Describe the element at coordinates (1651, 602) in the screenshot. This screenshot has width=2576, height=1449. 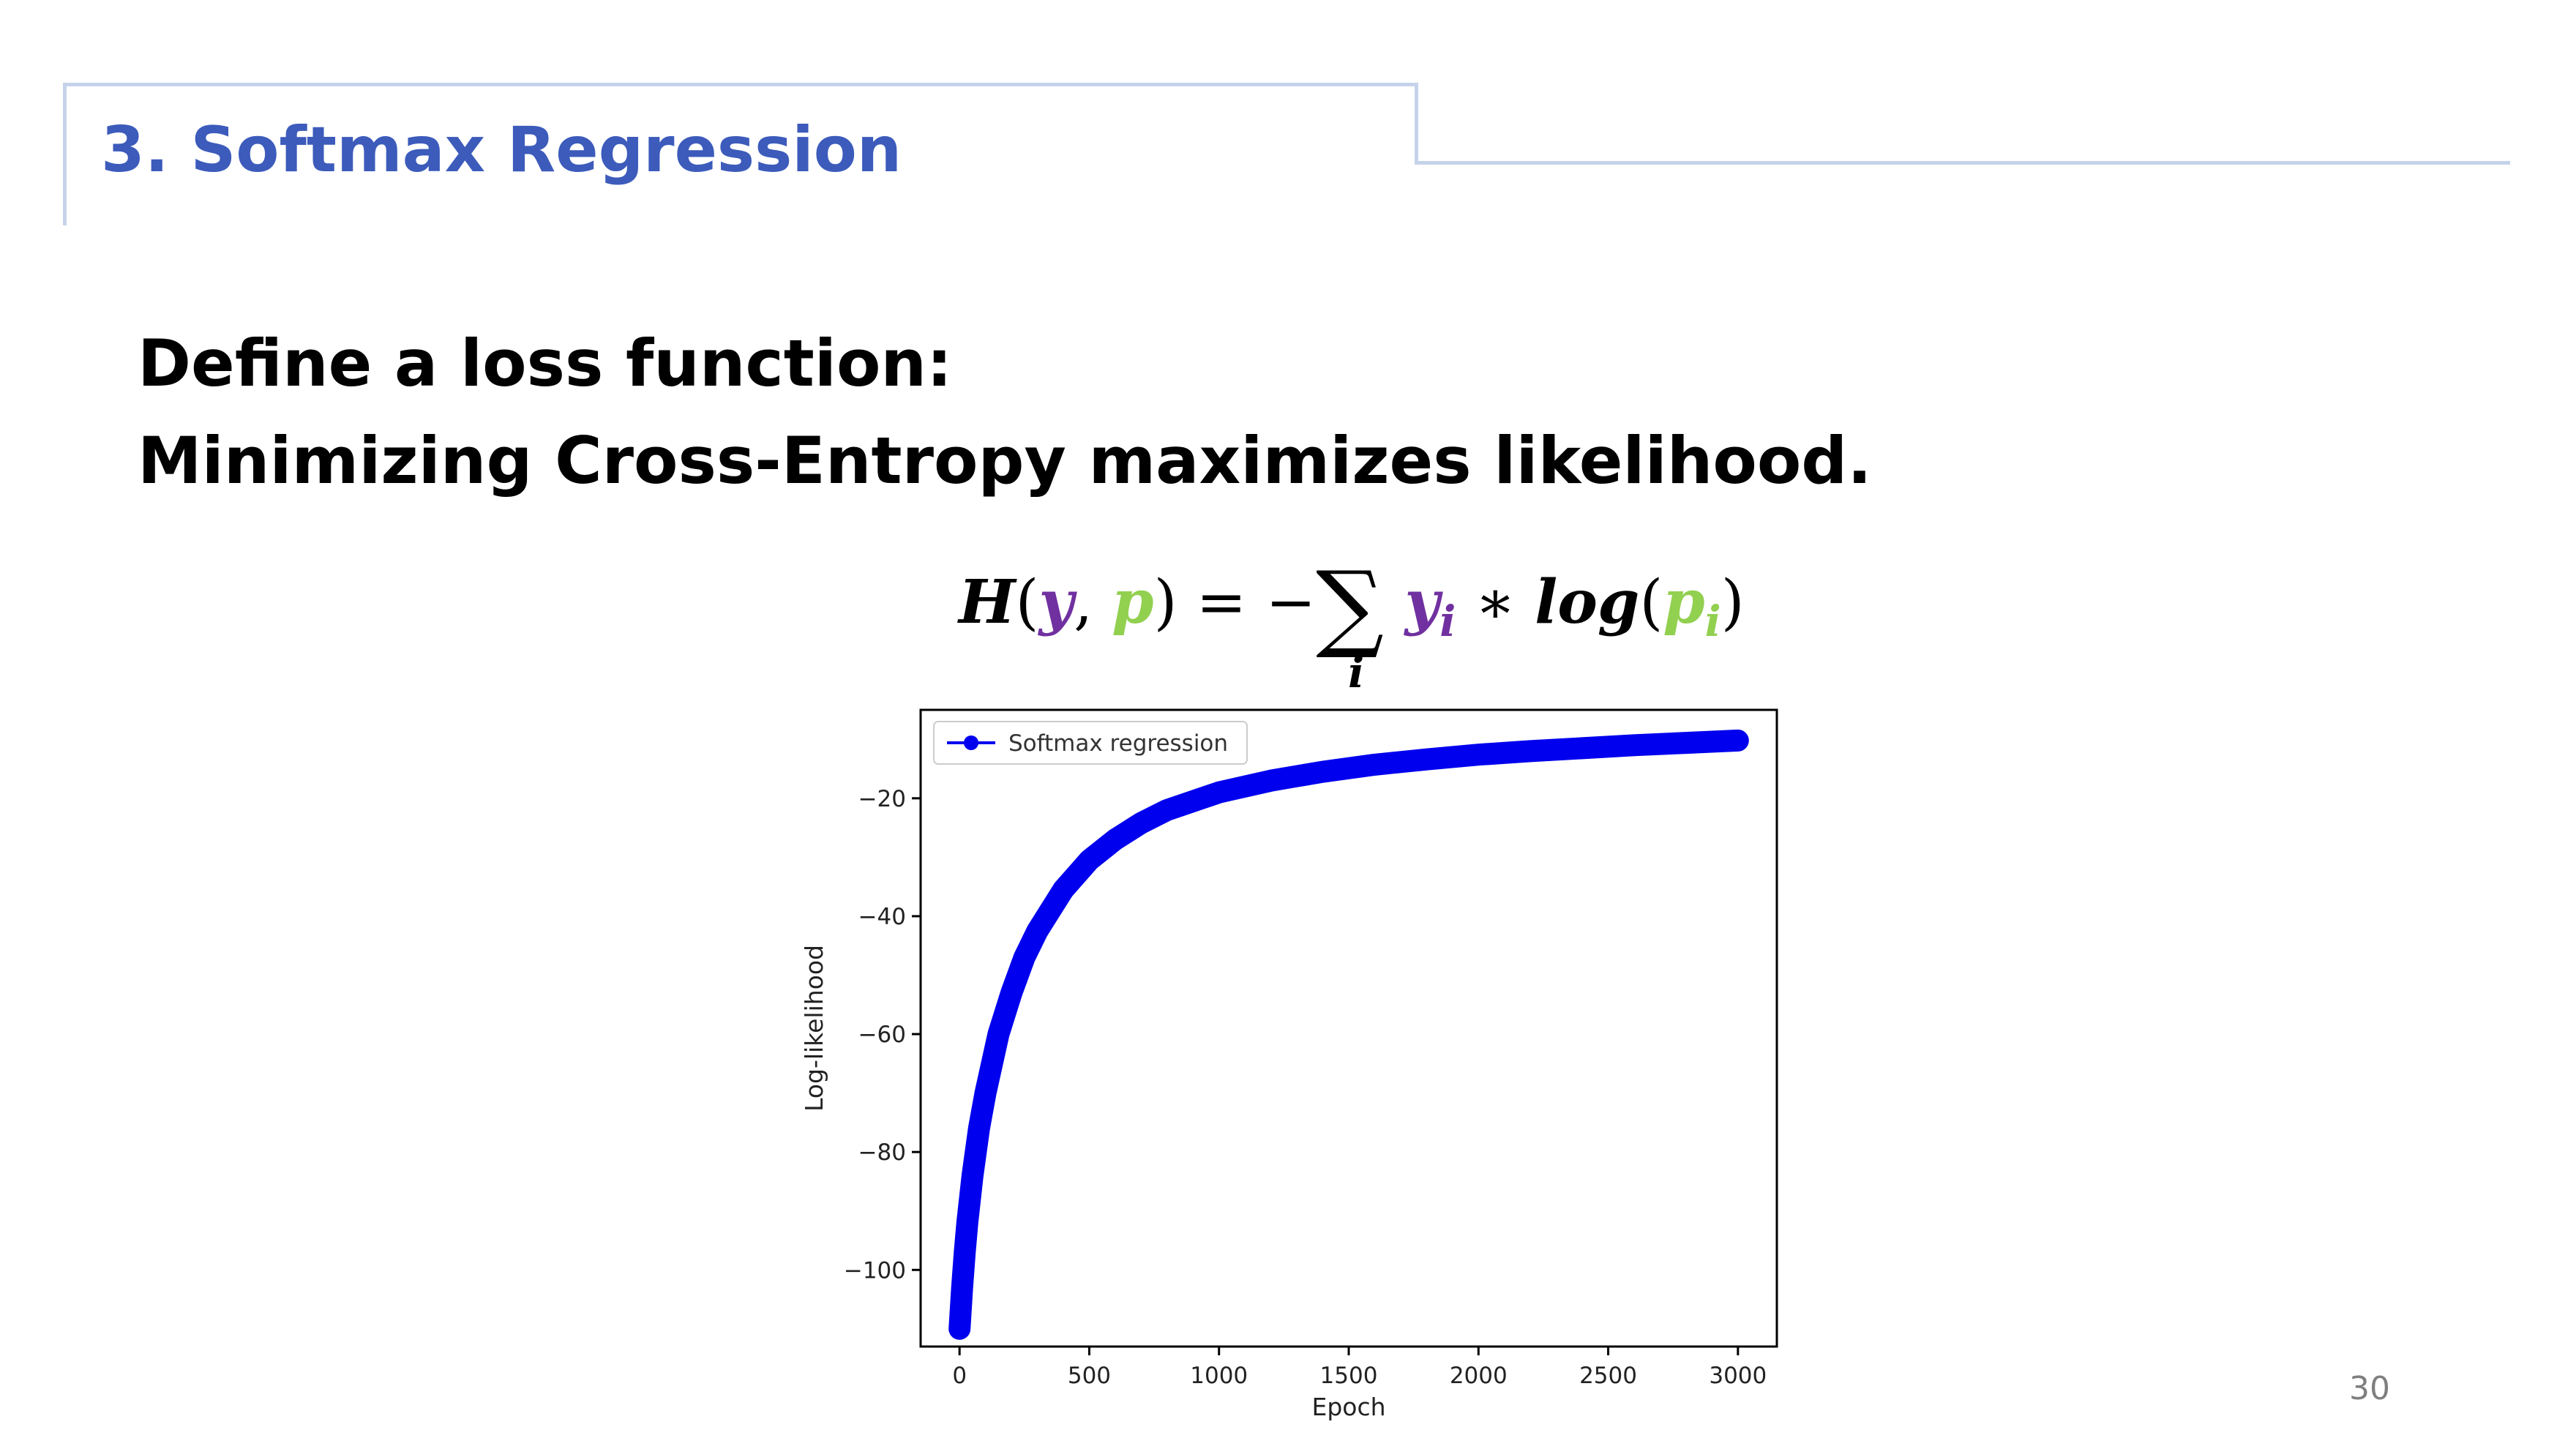
I see `formula-lparen2: (` at that location.